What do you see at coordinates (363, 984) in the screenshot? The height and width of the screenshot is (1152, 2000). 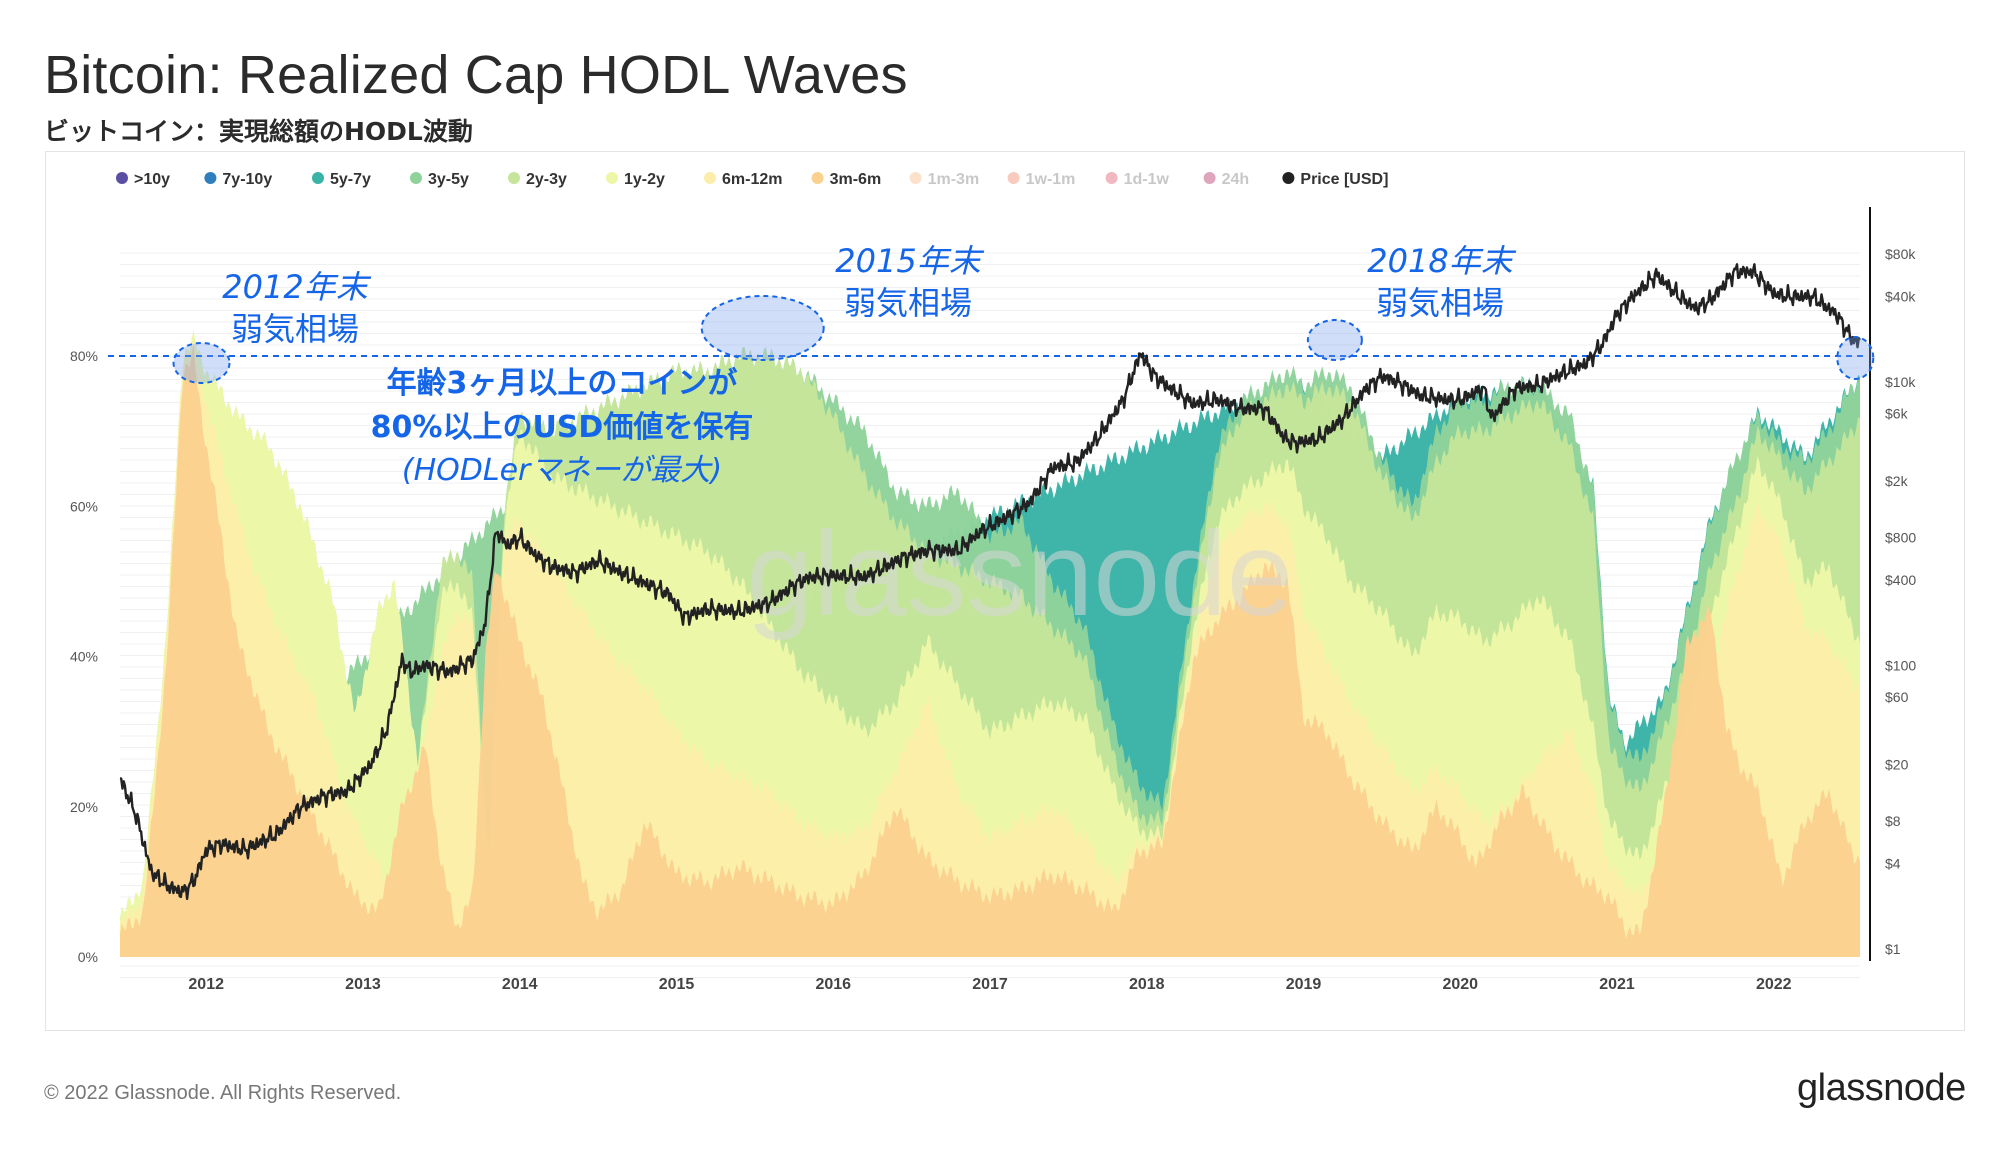 I see `x-tick-label: 2013` at bounding box center [363, 984].